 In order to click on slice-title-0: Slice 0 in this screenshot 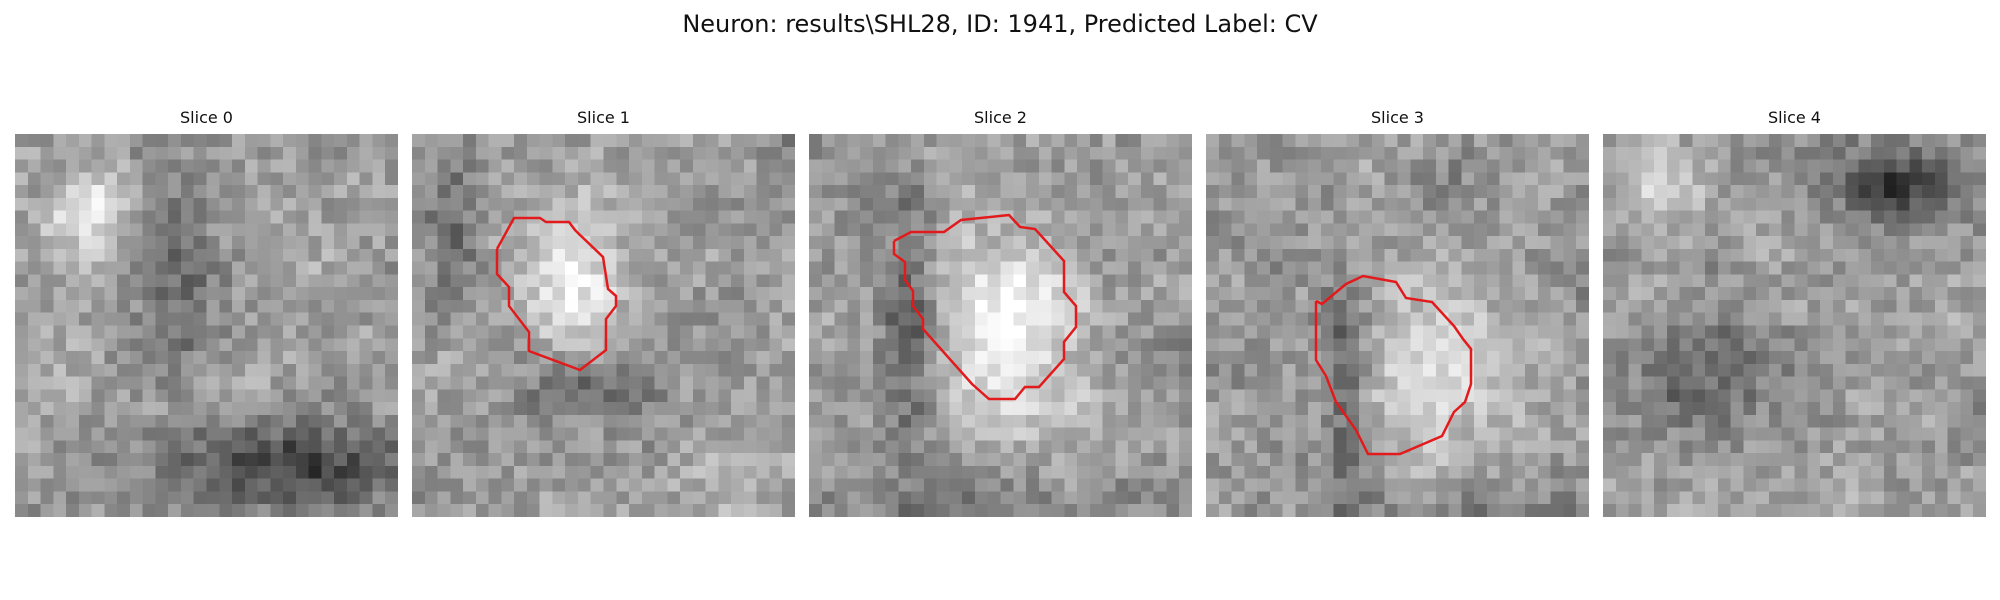, I will do `click(206, 117)`.